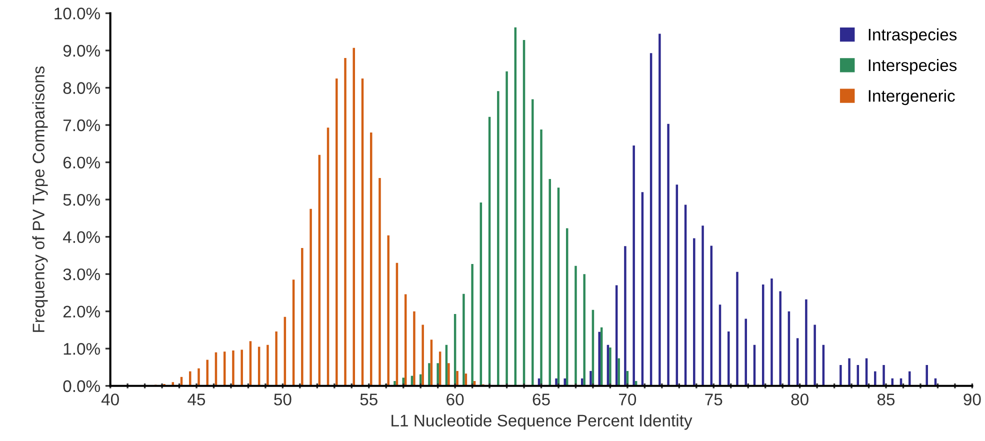 Image resolution: width=985 pixels, height=441 pixels. I want to click on y-tick-label: 4.0%, so click(81, 237).